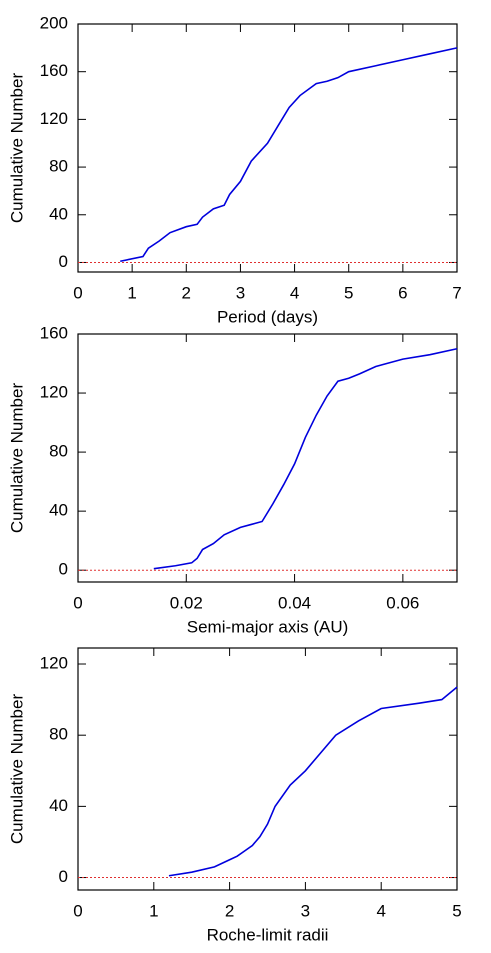  Describe the element at coordinates (402, 602) in the screenshot. I see `x-tick-label: 0.06` at that location.